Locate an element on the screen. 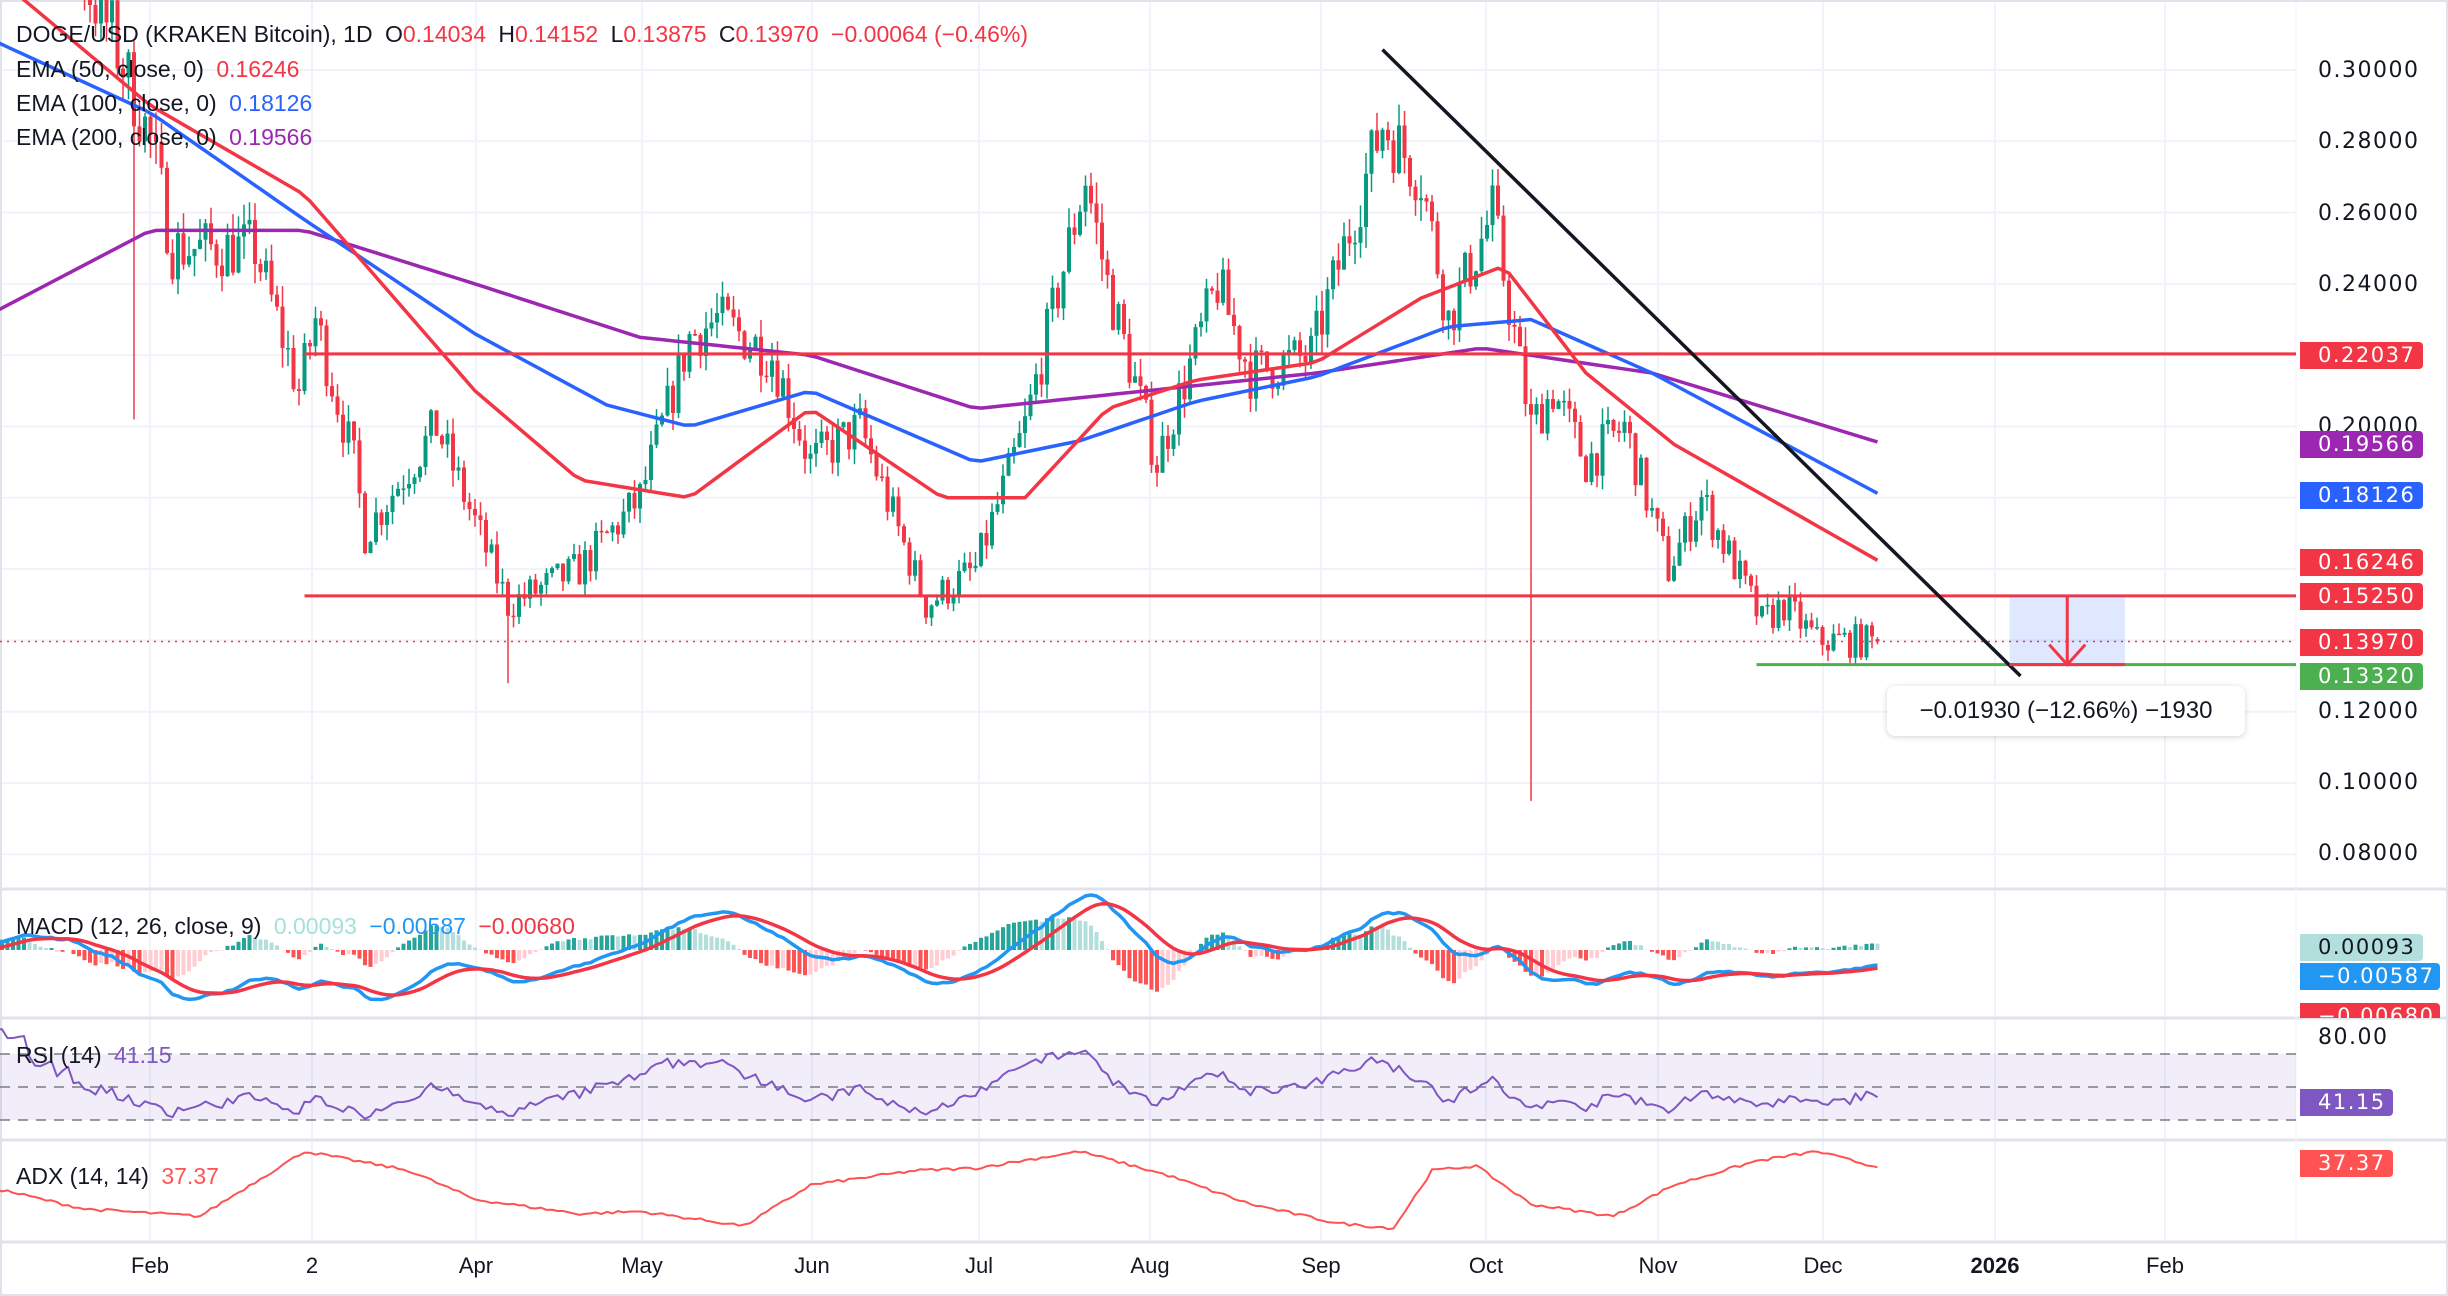 This screenshot has height=1296, width=2448. time-tick: Apr is located at coordinates (476, 1265).